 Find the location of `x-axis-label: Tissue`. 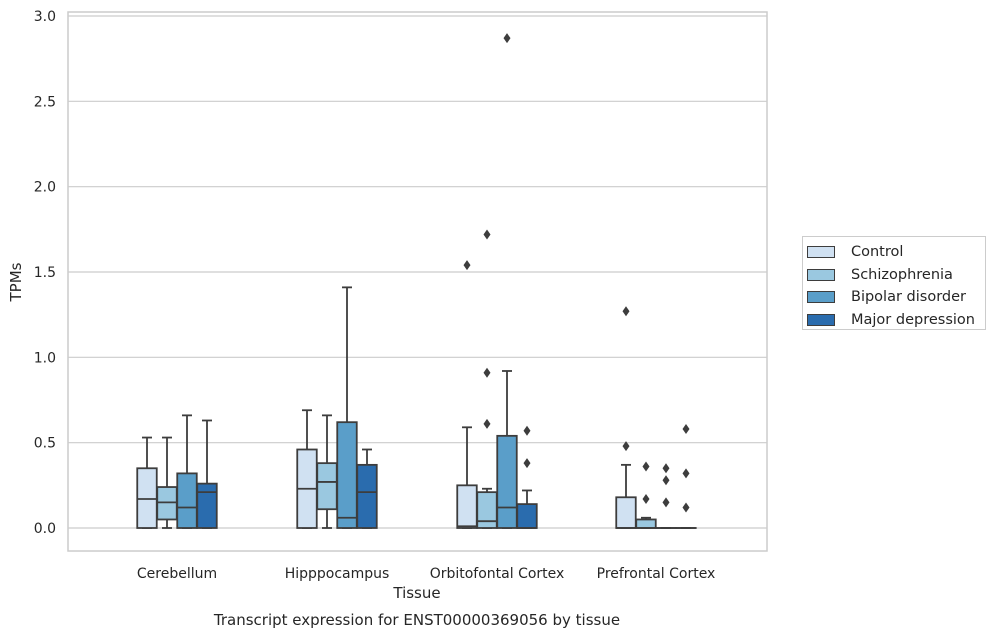

x-axis-label: Tissue is located at coordinates (416, 593).